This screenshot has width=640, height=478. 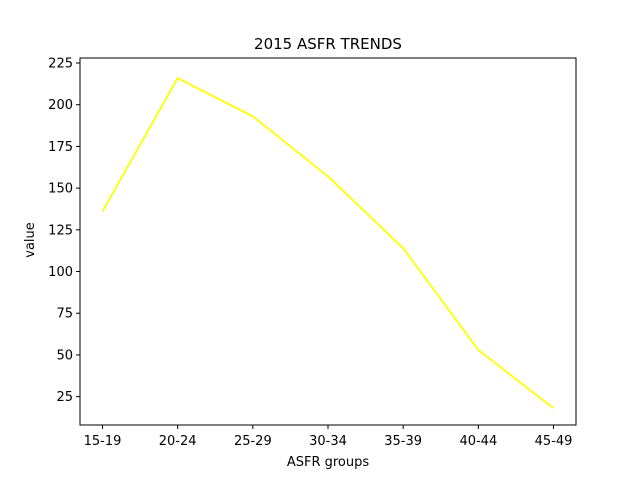 What do you see at coordinates (60, 105) in the screenshot?
I see `y-tick-label: 200` at bounding box center [60, 105].